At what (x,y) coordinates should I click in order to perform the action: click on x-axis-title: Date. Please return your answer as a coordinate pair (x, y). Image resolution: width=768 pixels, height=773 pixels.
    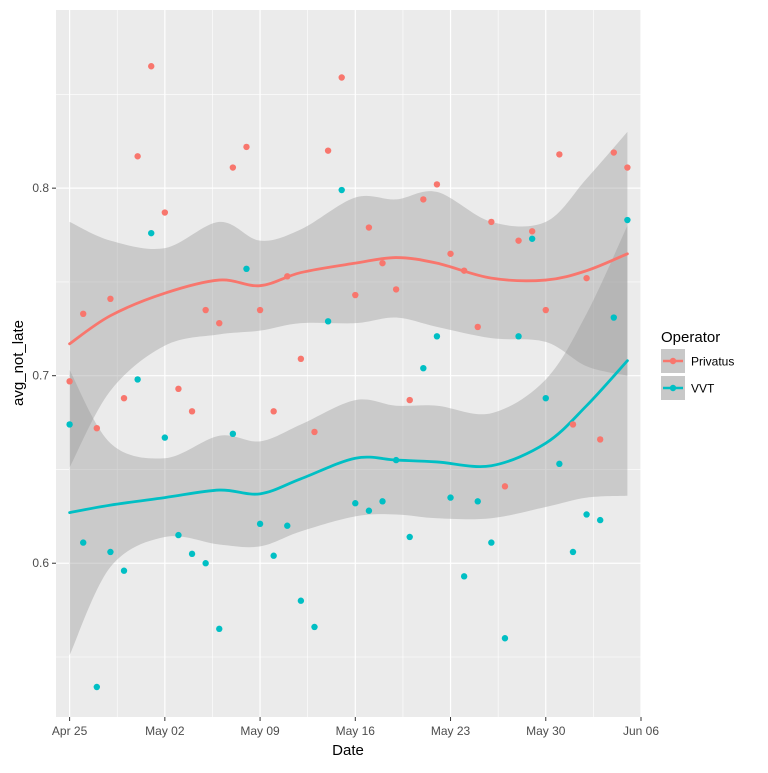
    Looking at the image, I should click on (348, 750).